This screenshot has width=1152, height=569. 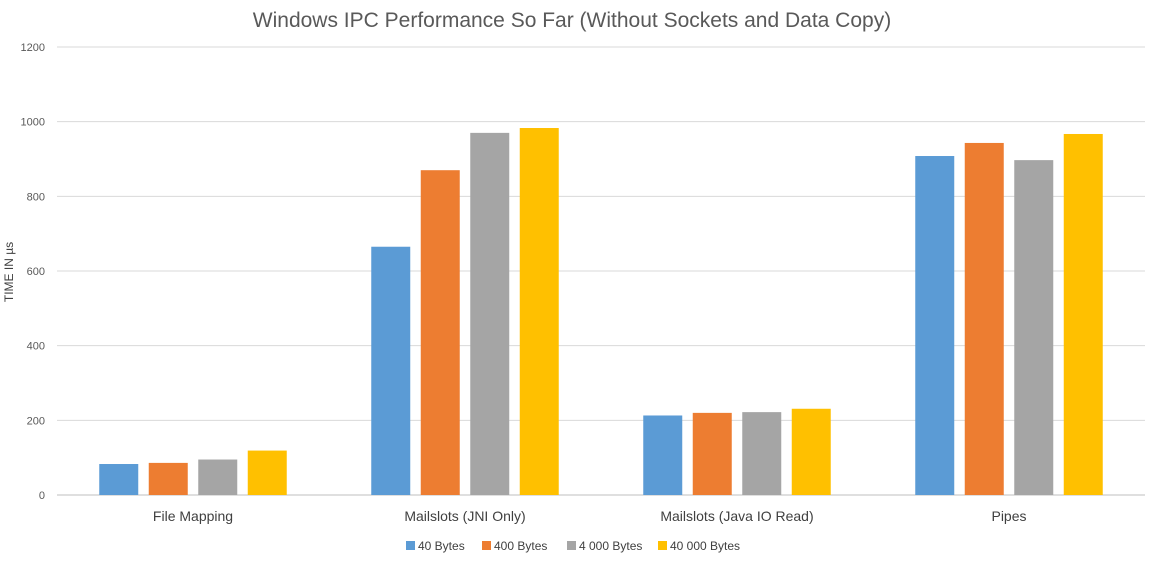 I want to click on x-tick-label: File Mapping, so click(x=193, y=516).